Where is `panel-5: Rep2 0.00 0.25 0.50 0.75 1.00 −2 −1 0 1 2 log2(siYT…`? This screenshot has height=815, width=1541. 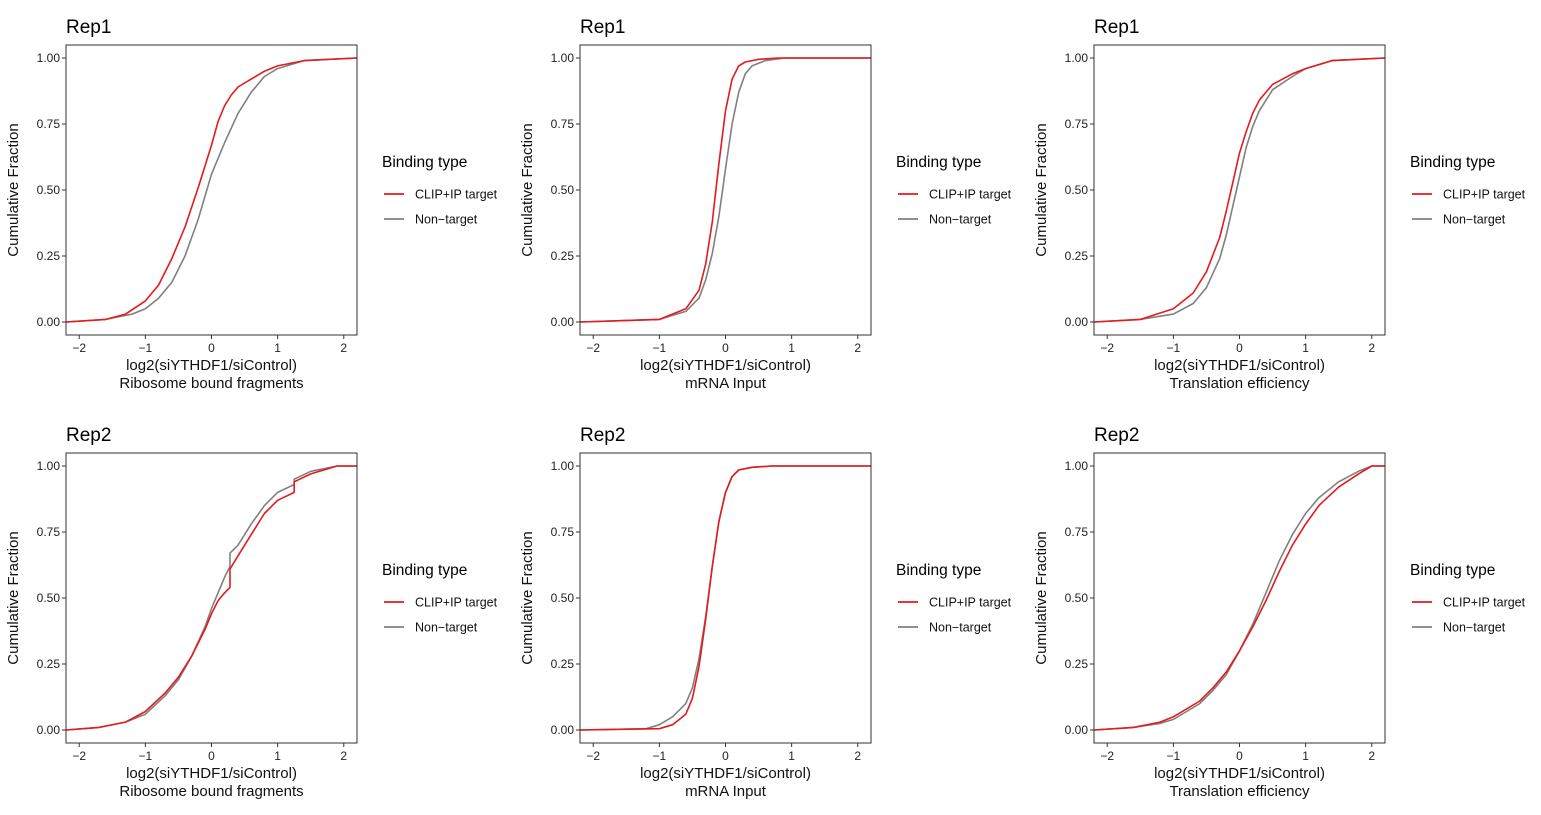 panel-5: Rep2 0.00 0.25 0.50 0.75 1.00 −2 −1 0 1 2 log2(siYT… is located at coordinates (765, 612).